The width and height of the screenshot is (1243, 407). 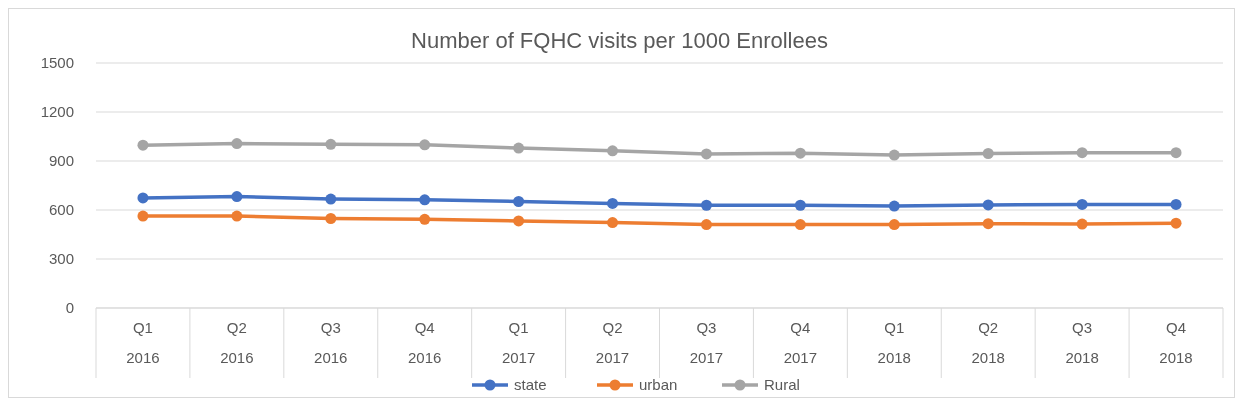 I want to click on y-tick-label: 0, so click(x=69, y=307).